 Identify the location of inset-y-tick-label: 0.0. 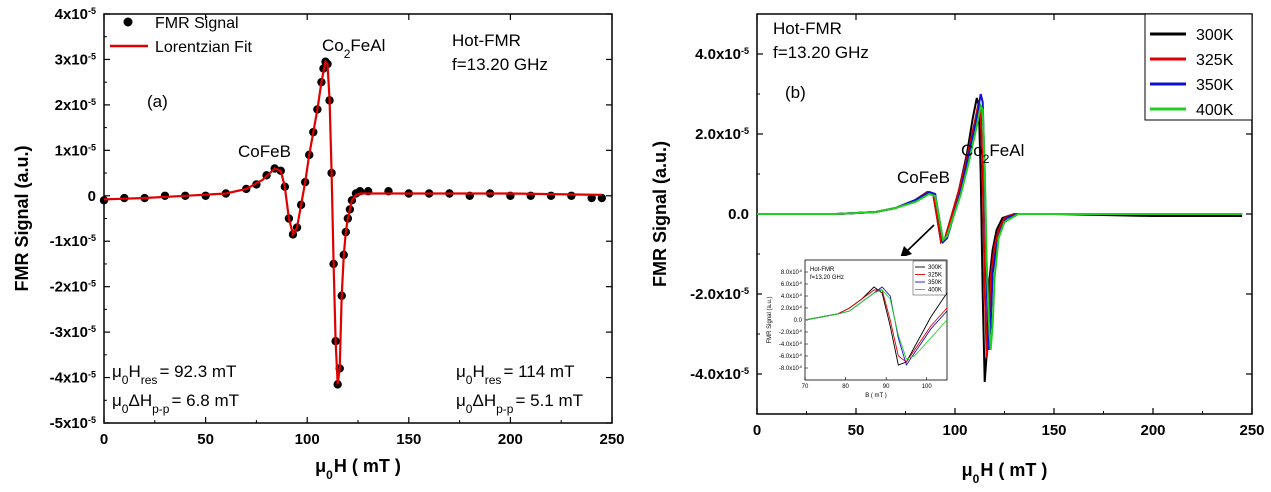
(798, 321).